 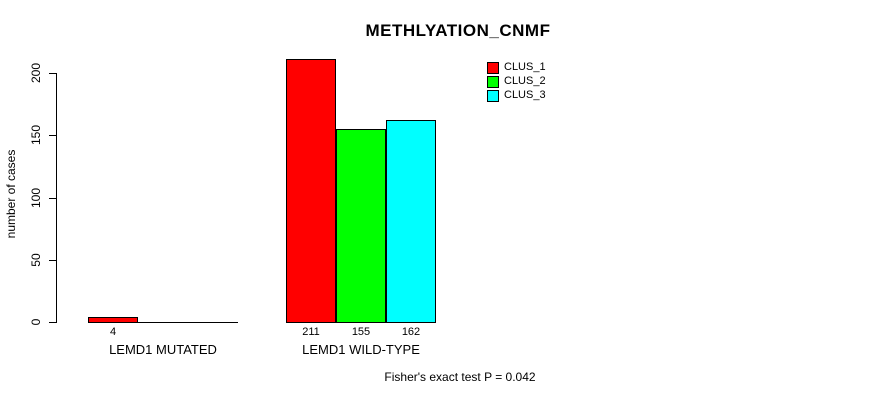 I want to click on bar-value-label: 4, so click(x=113, y=332).